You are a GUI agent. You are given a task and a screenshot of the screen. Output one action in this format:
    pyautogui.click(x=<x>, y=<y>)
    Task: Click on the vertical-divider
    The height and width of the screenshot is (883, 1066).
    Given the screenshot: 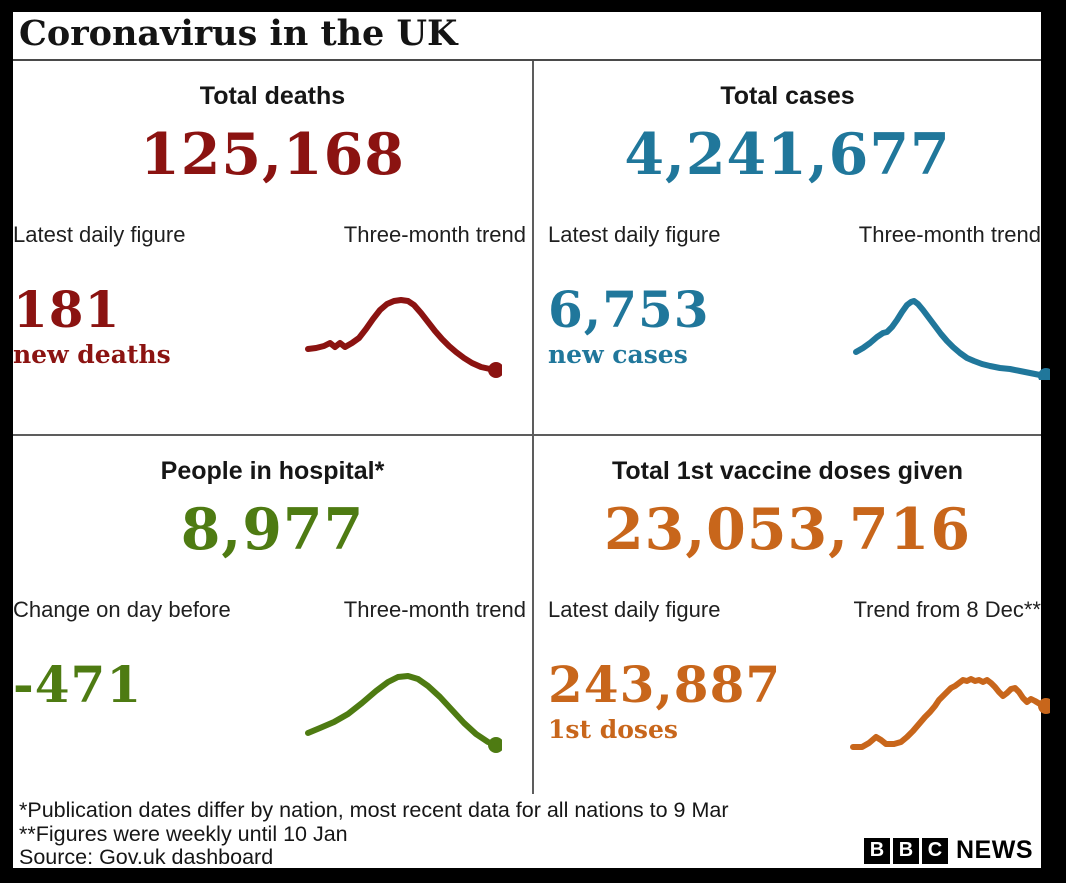 What is the action you would take?
    pyautogui.click(x=533, y=427)
    